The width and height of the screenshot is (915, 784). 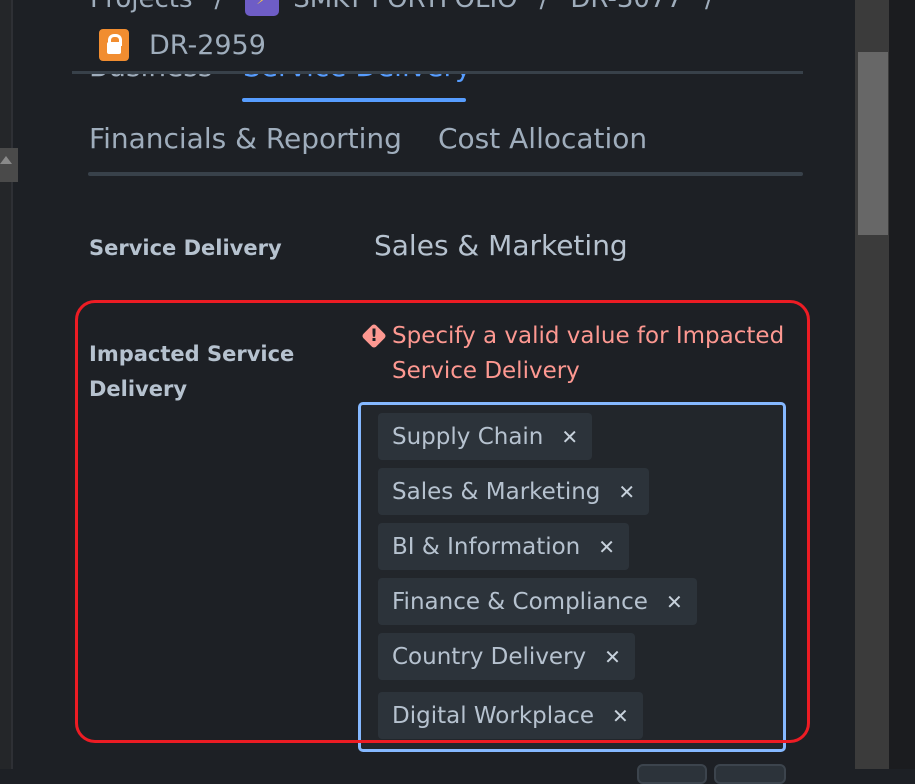 What do you see at coordinates (750, 774) in the screenshot?
I see `cancel-button` at bounding box center [750, 774].